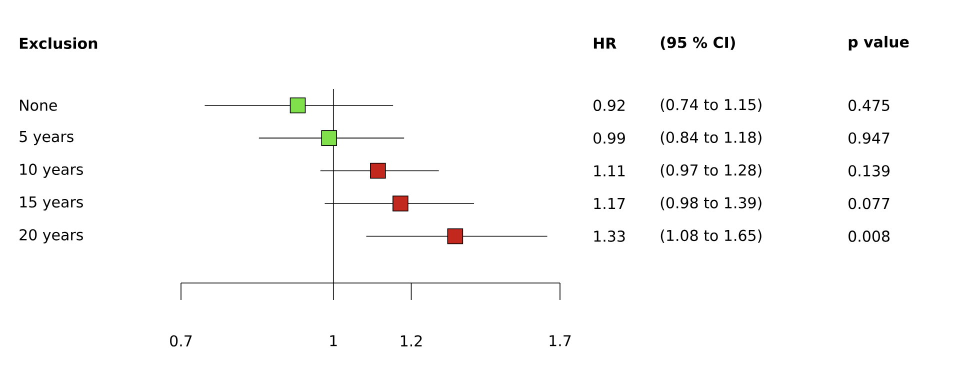  I want to click on y-tick-label: 5 years, so click(47, 138).